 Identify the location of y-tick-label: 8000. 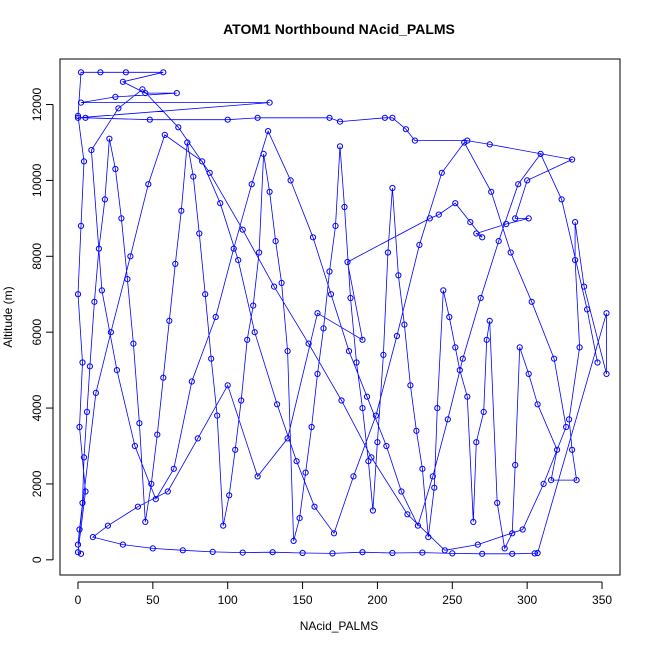
(37, 256).